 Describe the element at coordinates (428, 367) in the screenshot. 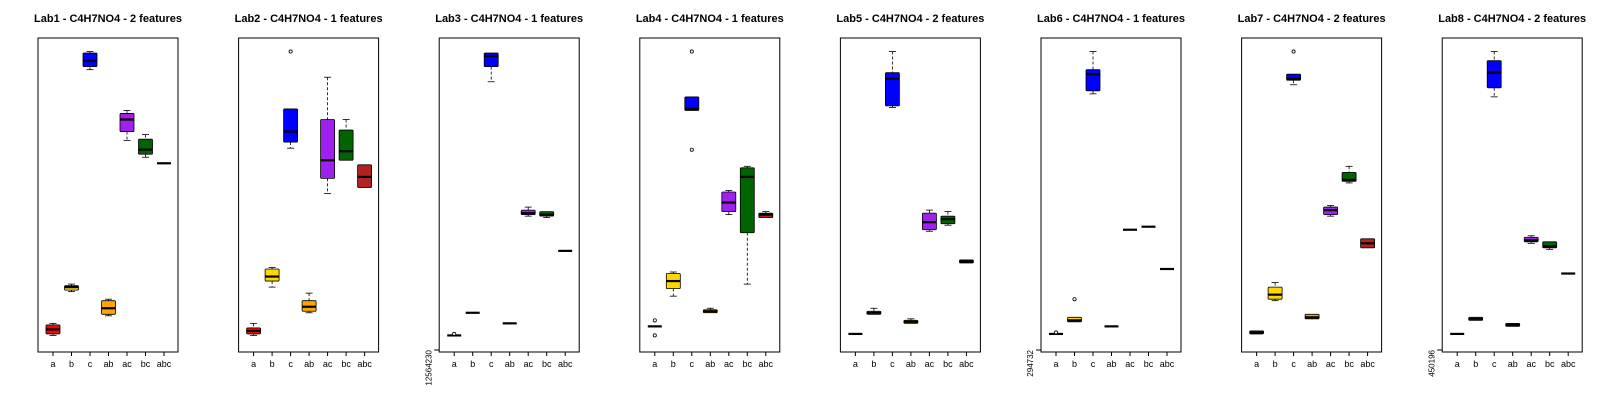

I see `y-tick-label: 12564230` at that location.